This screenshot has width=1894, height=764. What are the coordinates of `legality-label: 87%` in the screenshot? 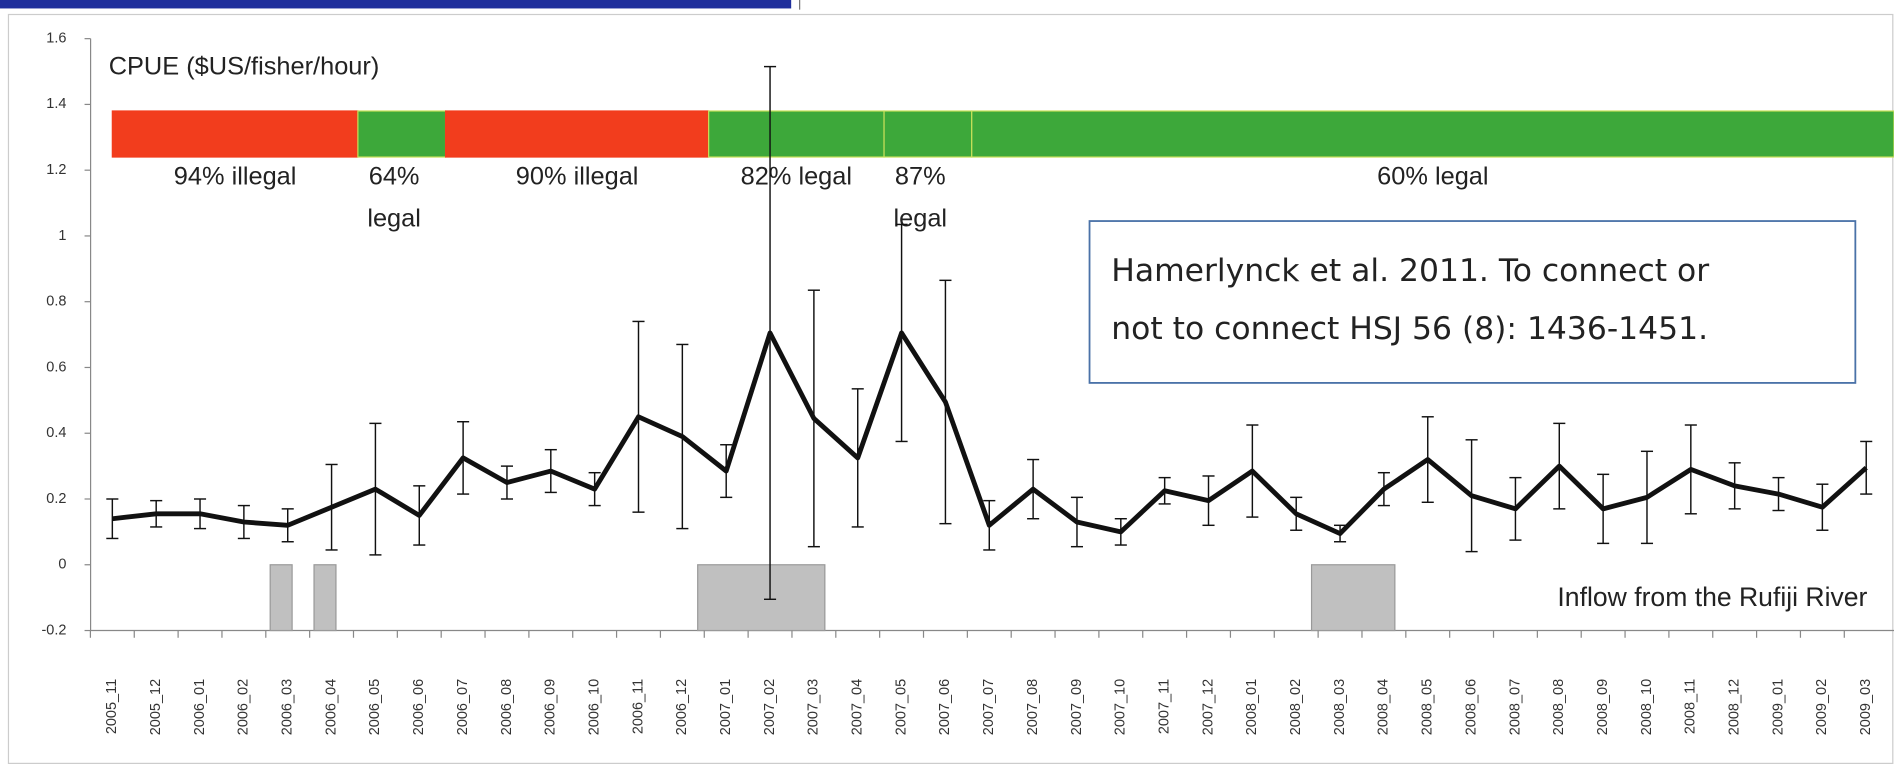 It's located at (920, 176).